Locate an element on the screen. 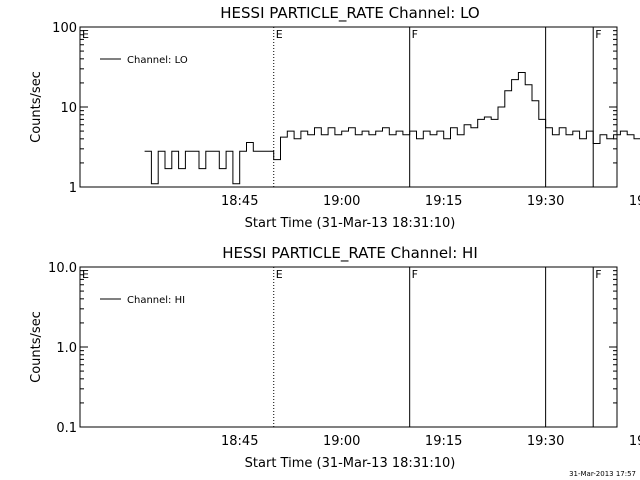 This screenshot has height=480, width=640. panel-lo-ylabel: Counts/sec is located at coordinates (36, 107).